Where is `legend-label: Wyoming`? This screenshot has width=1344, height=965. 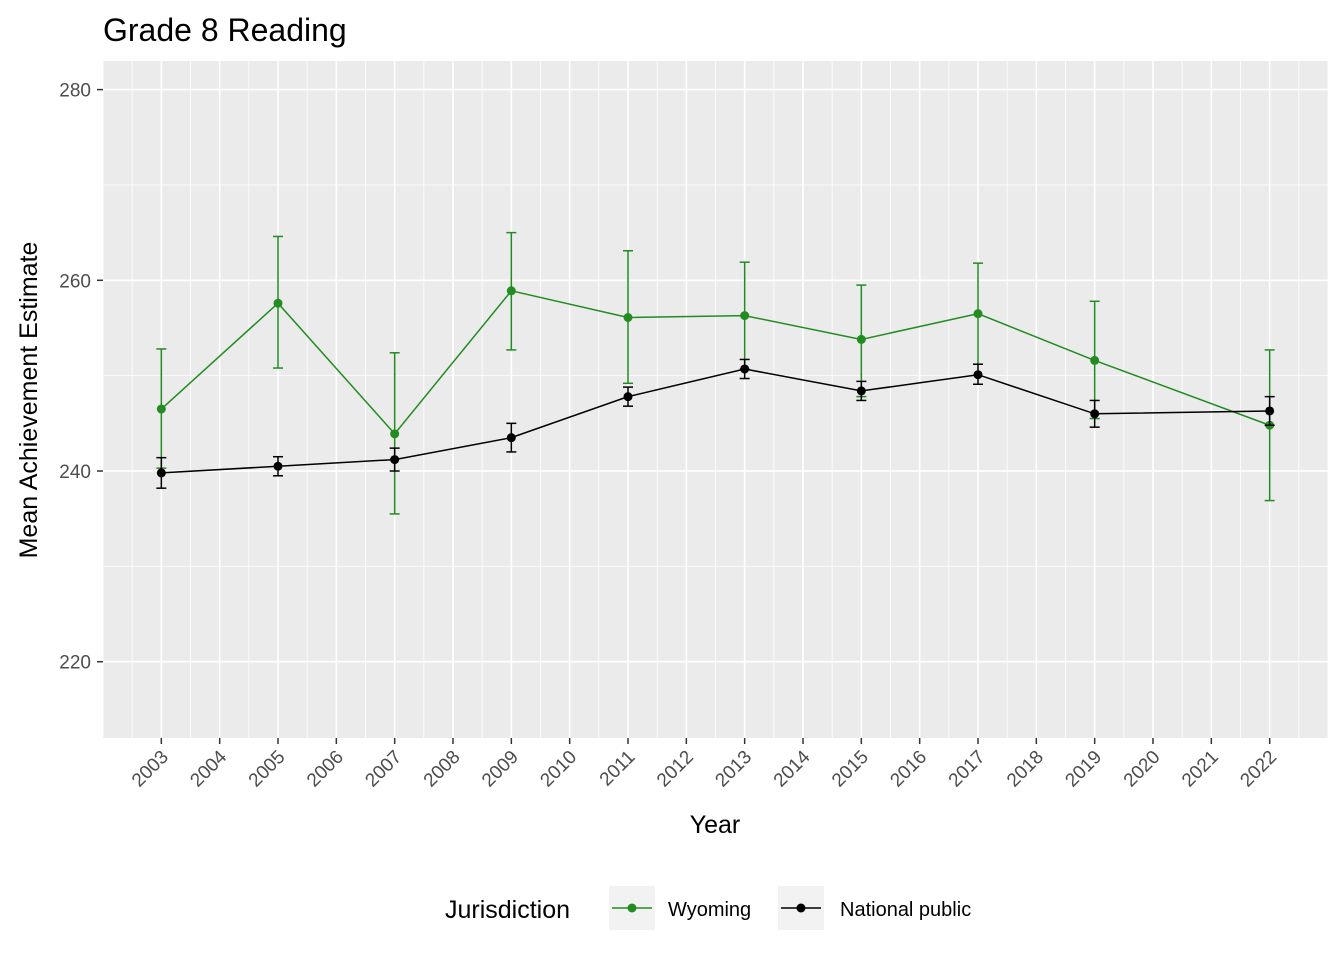
legend-label: Wyoming is located at coordinates (709, 910).